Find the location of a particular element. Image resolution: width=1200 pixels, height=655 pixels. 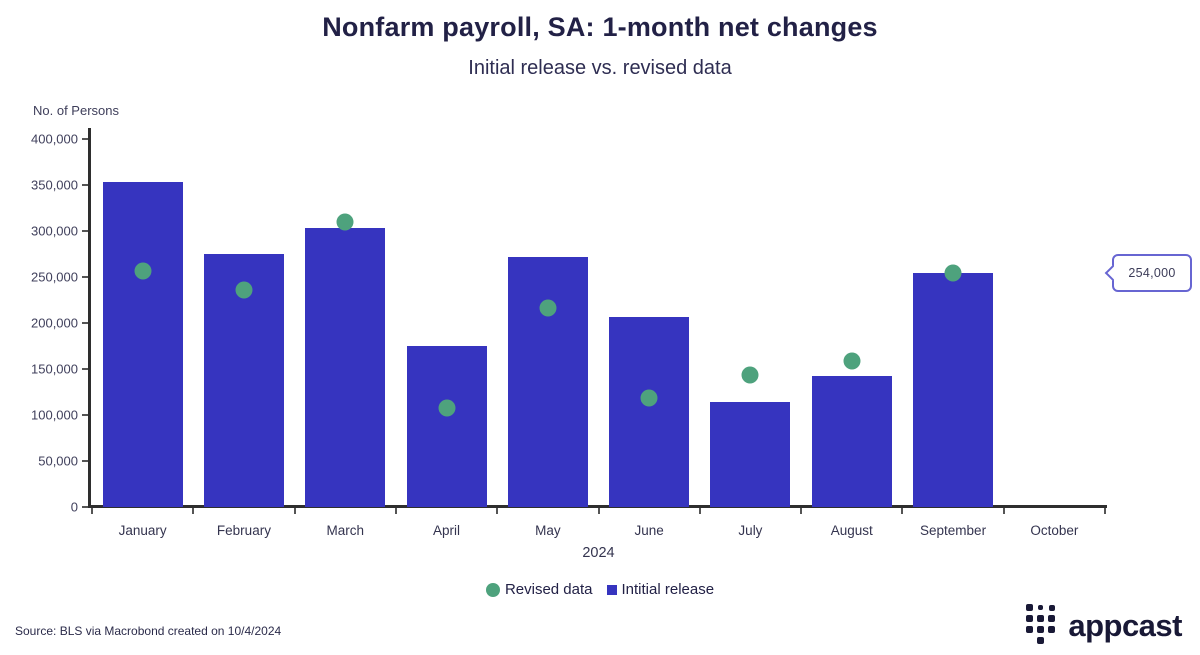

revised-point-march is located at coordinates (345, 222).